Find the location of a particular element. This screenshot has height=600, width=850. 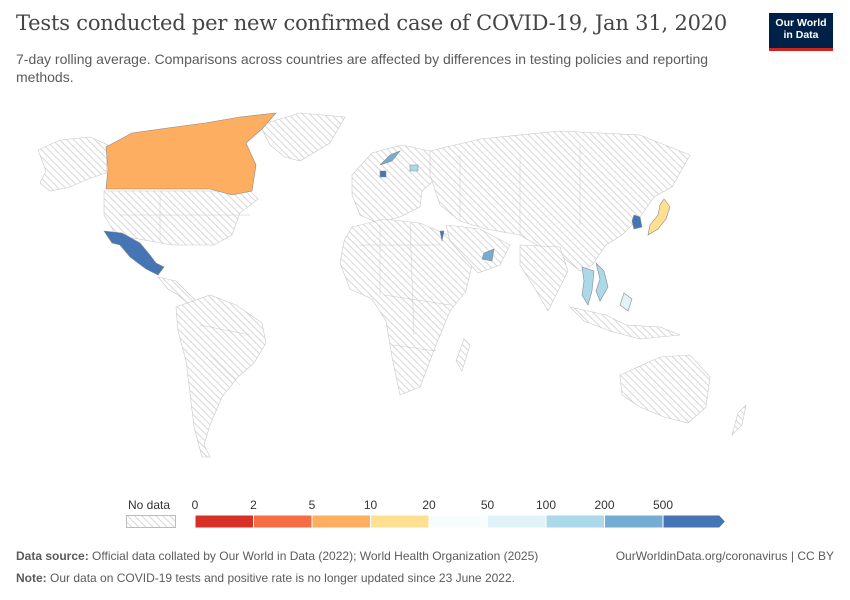

legend-tick-label: 20 is located at coordinates (429, 505).